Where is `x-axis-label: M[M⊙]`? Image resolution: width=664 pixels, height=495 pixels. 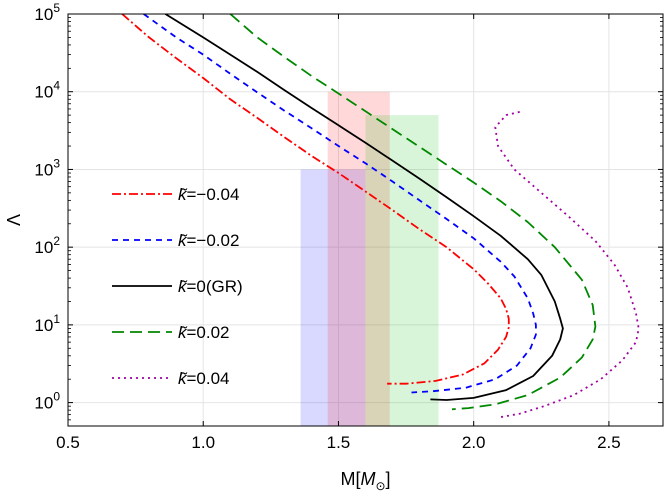 x-axis-label: M[M⊙] is located at coordinates (365, 481).